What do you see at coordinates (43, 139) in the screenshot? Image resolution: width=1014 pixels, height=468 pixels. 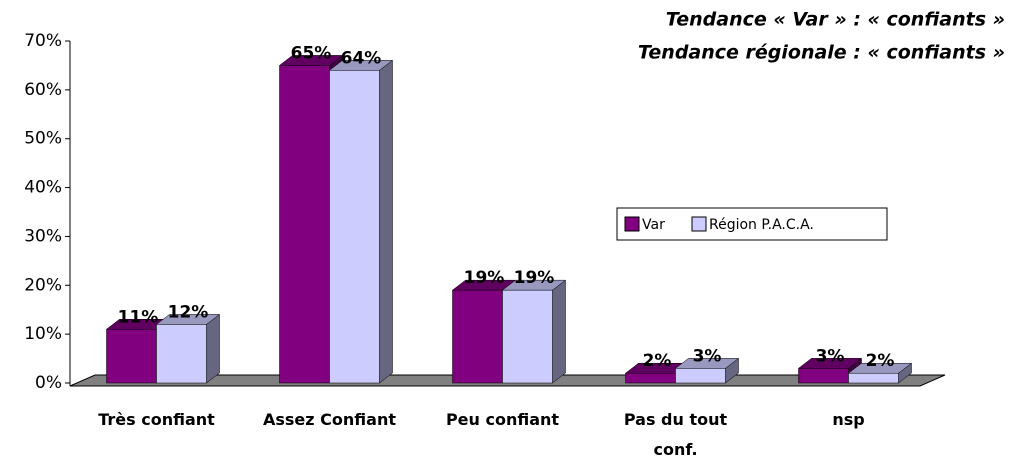 I see `y-tick-label: 50%` at bounding box center [43, 139].